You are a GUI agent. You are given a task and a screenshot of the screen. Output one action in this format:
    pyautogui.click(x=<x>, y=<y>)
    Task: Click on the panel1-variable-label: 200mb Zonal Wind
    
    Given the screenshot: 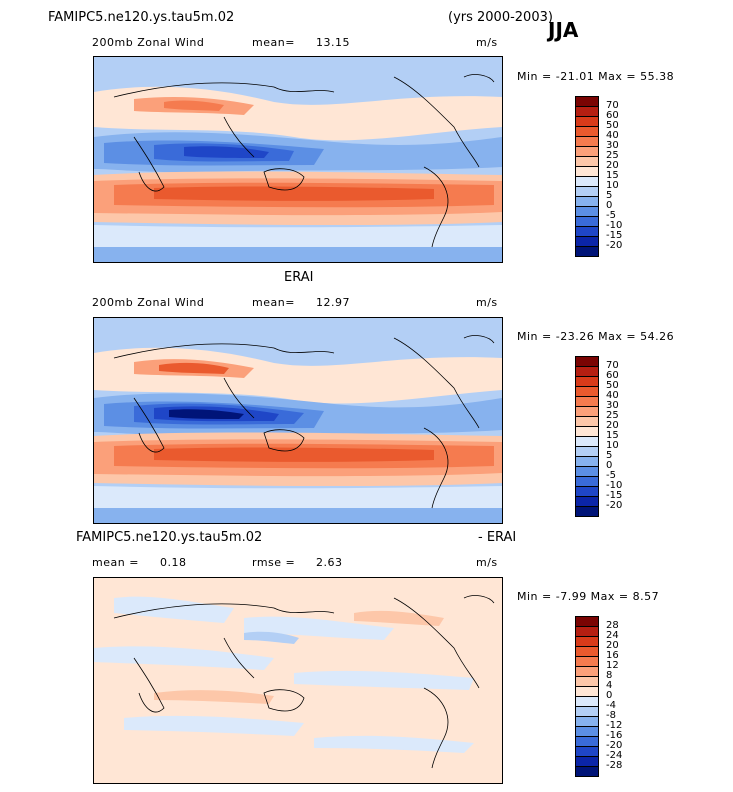 What is the action you would take?
    pyautogui.click(x=148, y=42)
    